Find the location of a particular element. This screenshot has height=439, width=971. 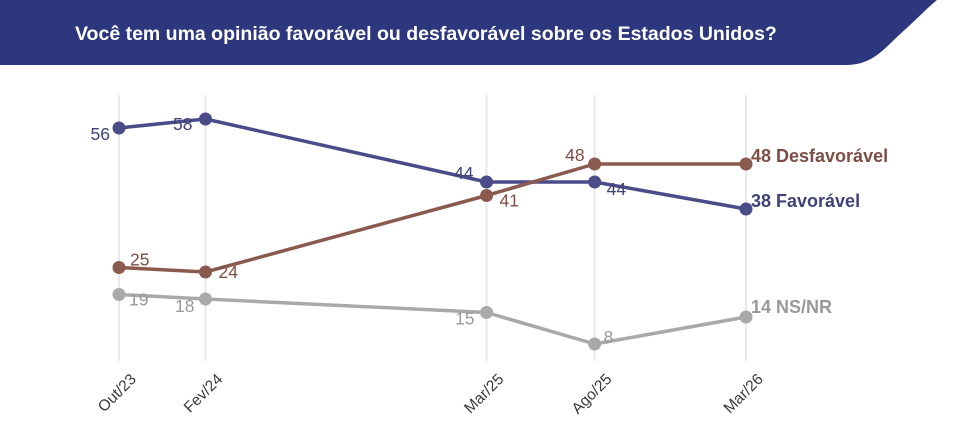

series-end-label-desfavor-vel: 48 Desfavorável is located at coordinates (819, 156).